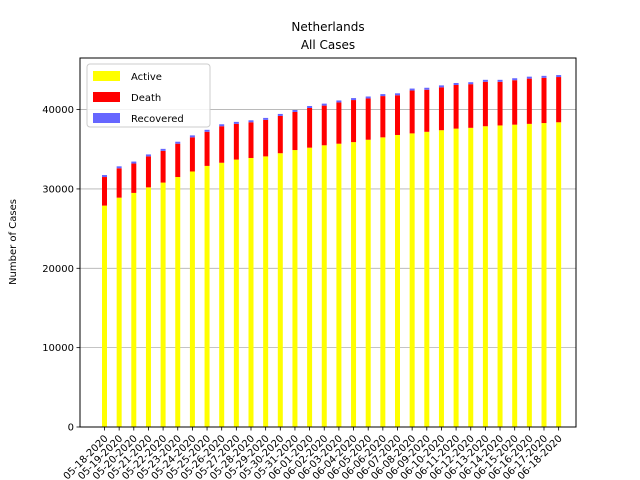  What do you see at coordinates (106, 97) in the screenshot?
I see `legend-swatch-death` at bounding box center [106, 97].